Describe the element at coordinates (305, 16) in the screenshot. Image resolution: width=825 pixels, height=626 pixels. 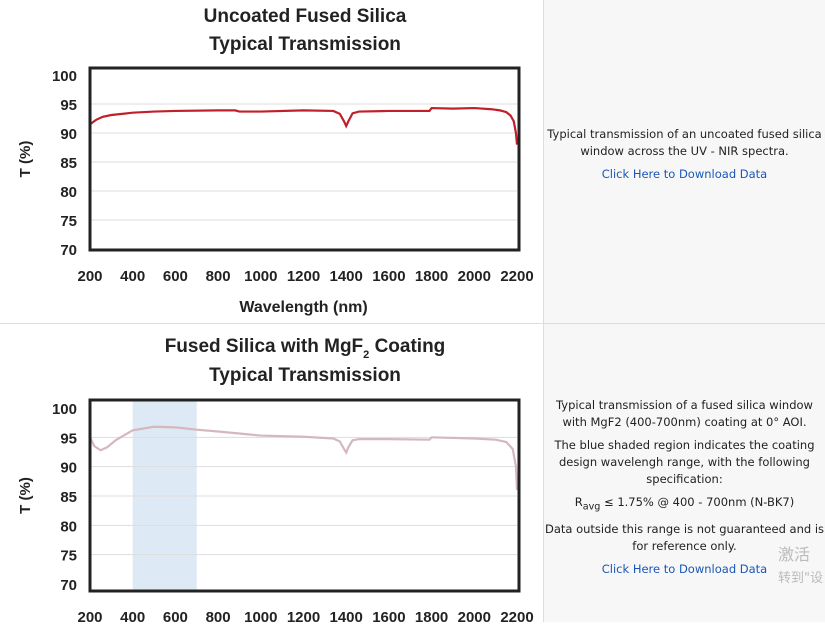
I see `chart-title: Uncoated Fused Silica` at that location.